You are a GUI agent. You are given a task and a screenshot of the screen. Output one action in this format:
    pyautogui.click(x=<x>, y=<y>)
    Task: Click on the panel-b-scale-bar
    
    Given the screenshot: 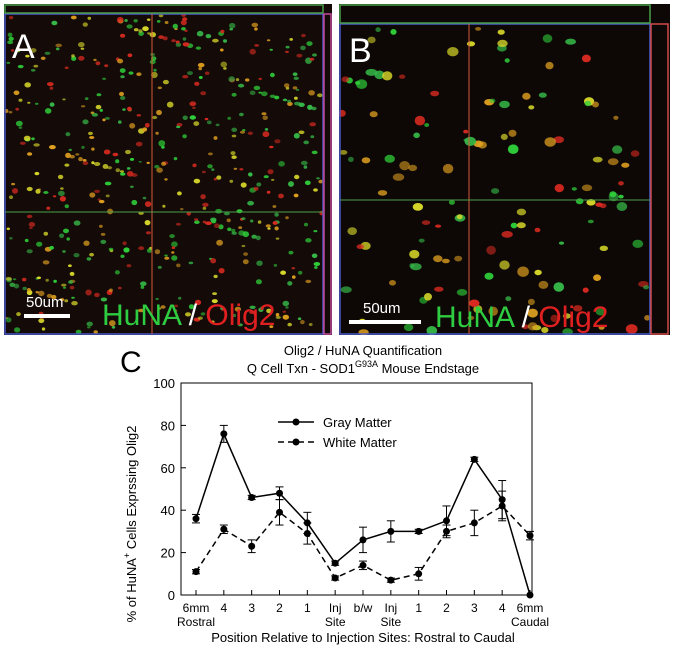 What is the action you would take?
    pyautogui.click(x=385, y=322)
    